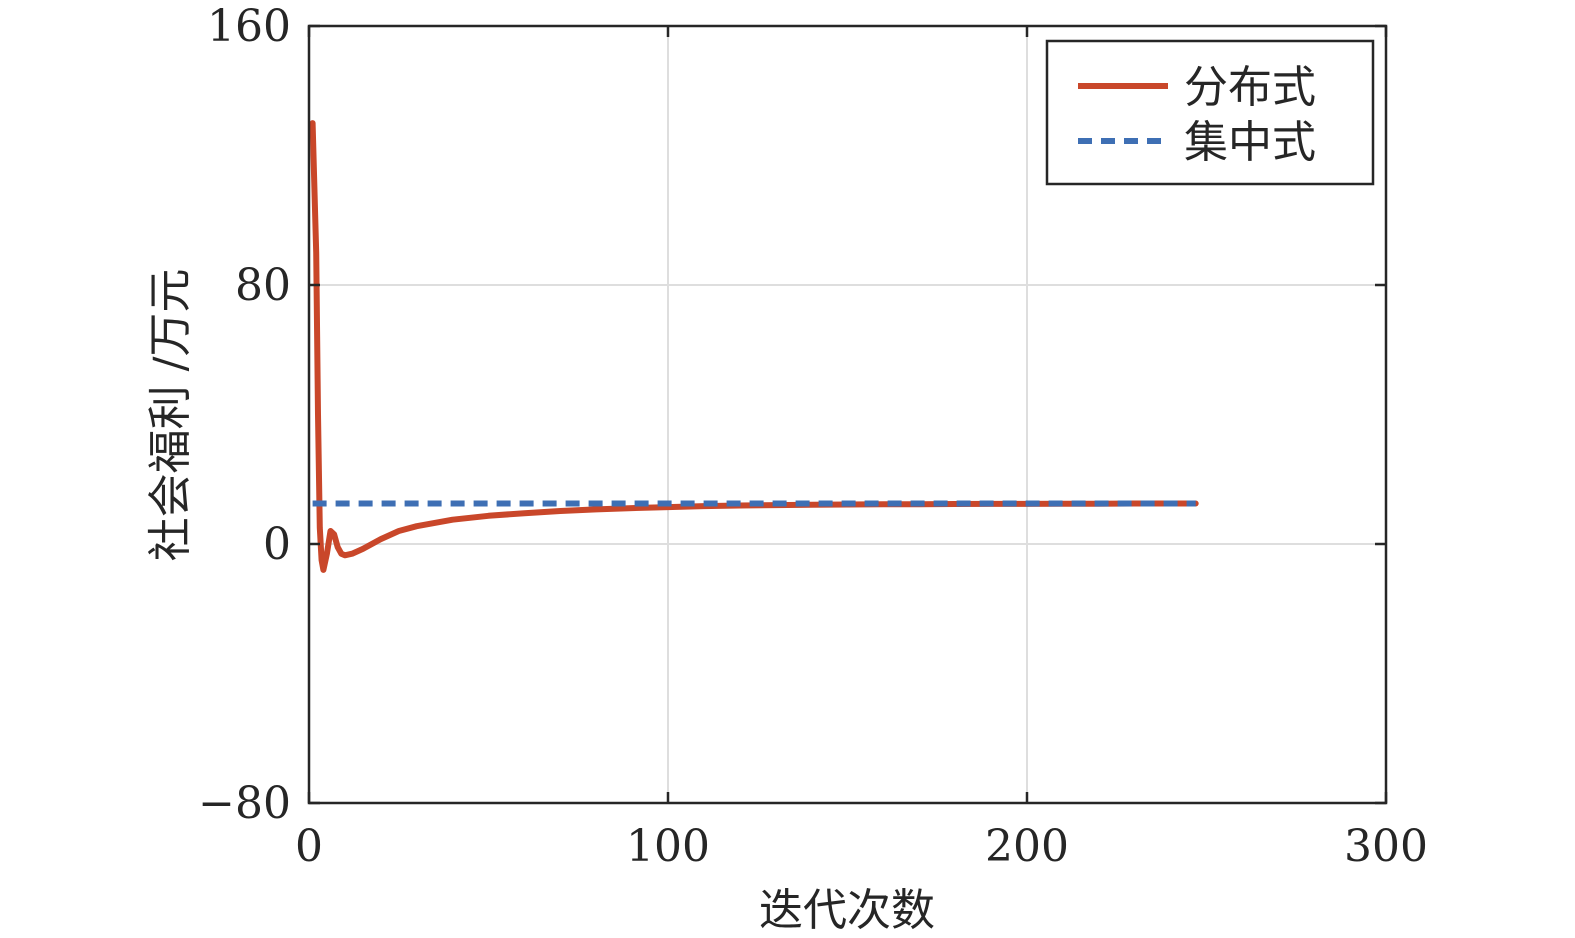 The image size is (1575, 938). Describe the element at coordinates (263, 285) in the screenshot. I see `y-tick-label: 80` at that location.